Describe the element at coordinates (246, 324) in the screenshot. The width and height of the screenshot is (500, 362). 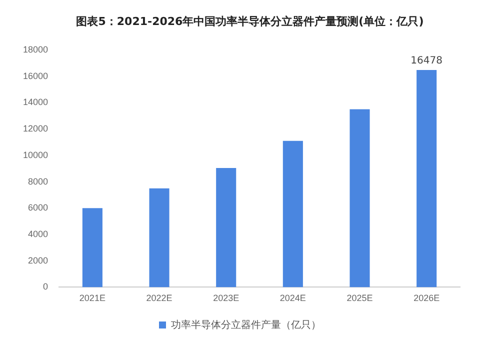
I see `legend-label: 功率半导体分立器件产量（亿只）` at that location.